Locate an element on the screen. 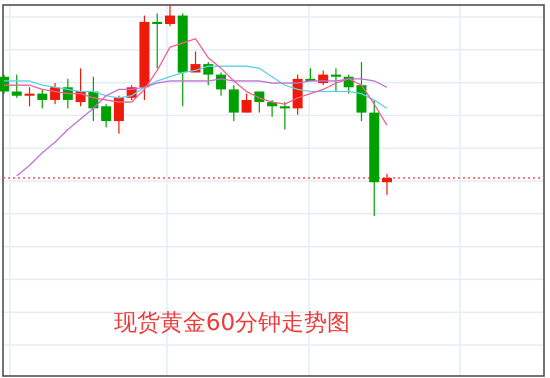 Image resolution: width=550 pixels, height=378 pixels. text: 现货黄金60分钟走势图 is located at coordinates (232, 323).